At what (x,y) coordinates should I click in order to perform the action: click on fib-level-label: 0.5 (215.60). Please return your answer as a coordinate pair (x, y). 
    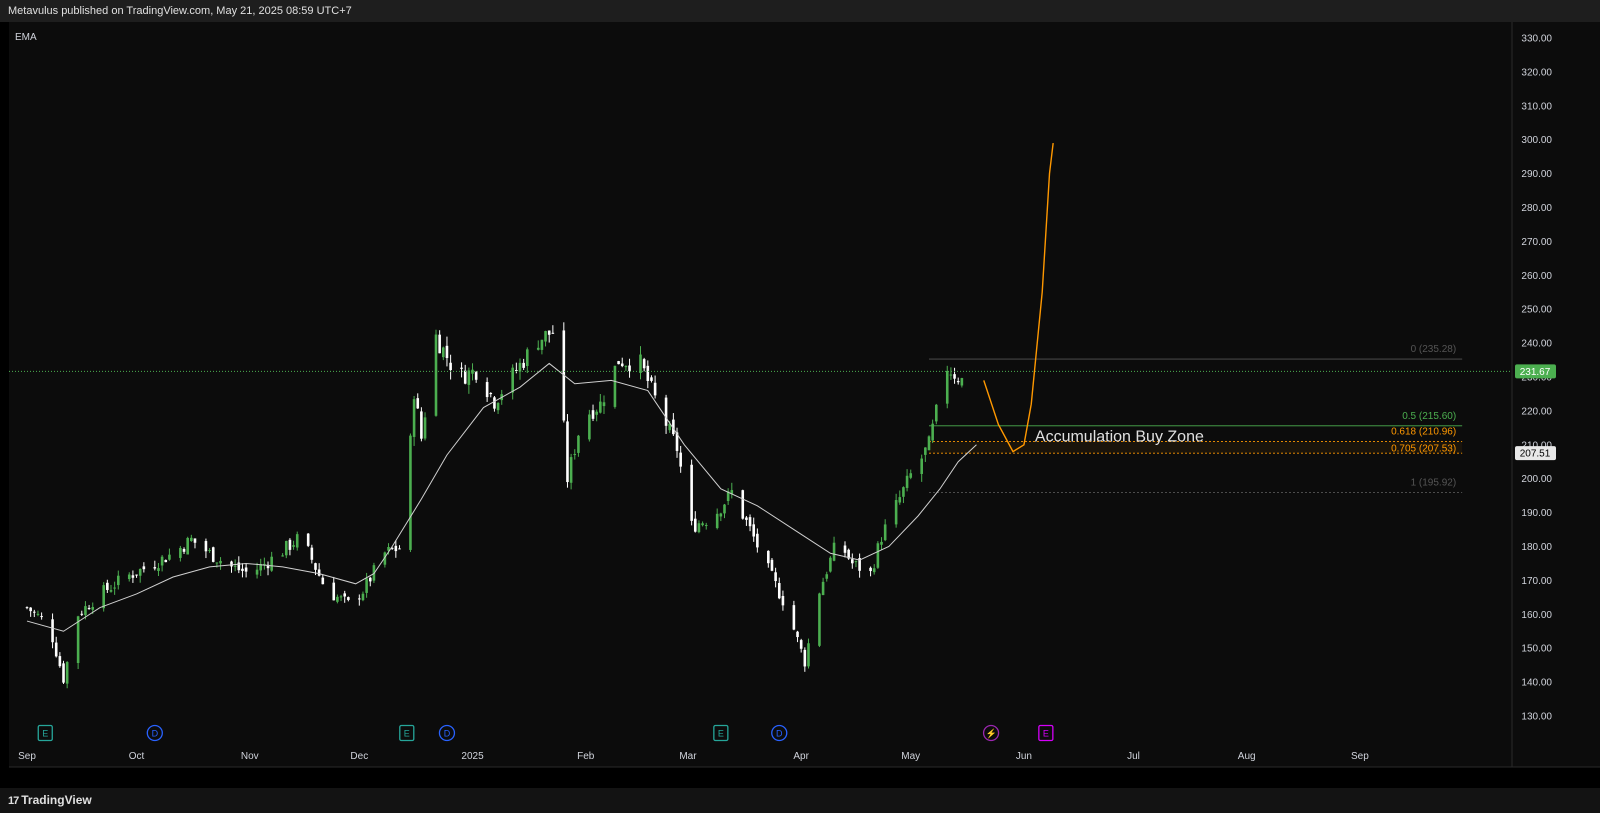
    Looking at the image, I should click on (1429, 416).